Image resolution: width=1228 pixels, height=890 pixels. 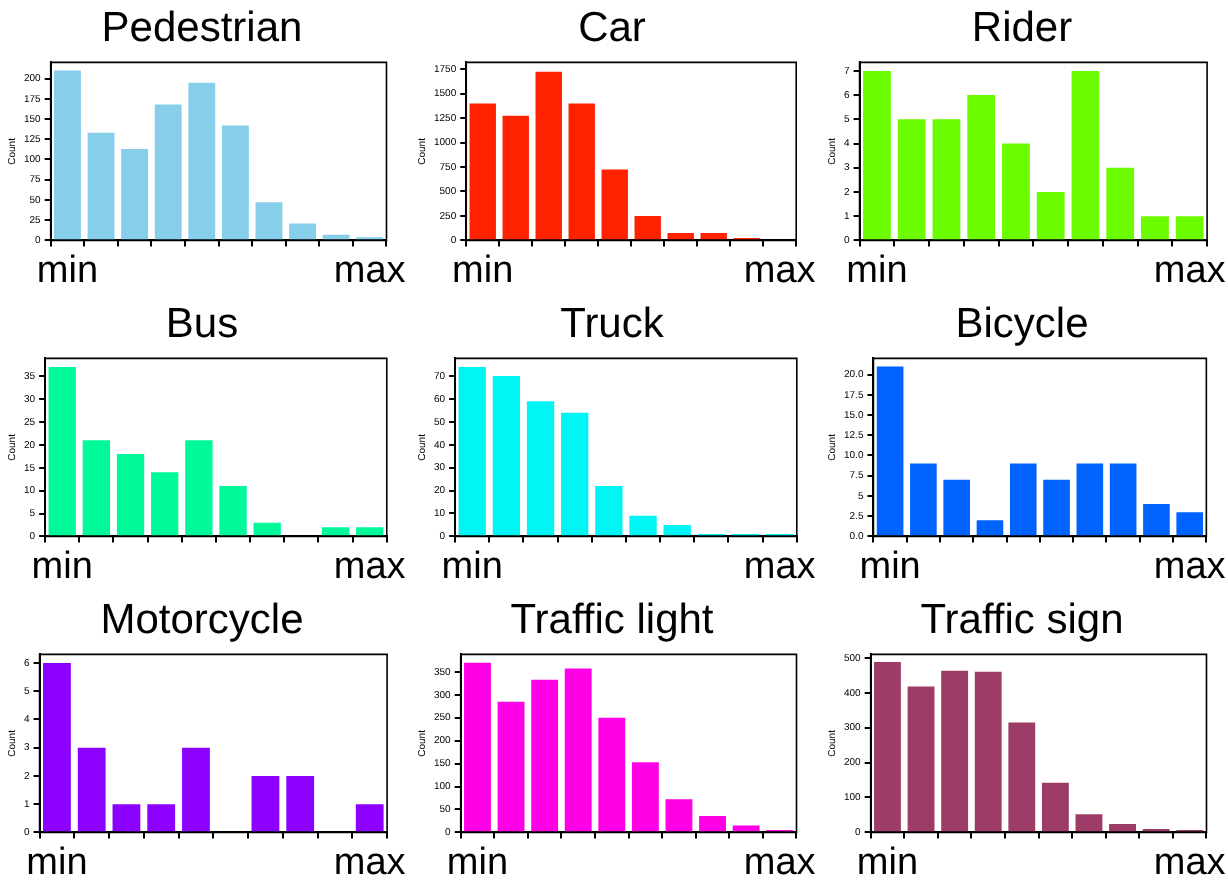 What do you see at coordinates (1022, 323) in the screenshot?
I see `chart-title: Bicycle` at bounding box center [1022, 323].